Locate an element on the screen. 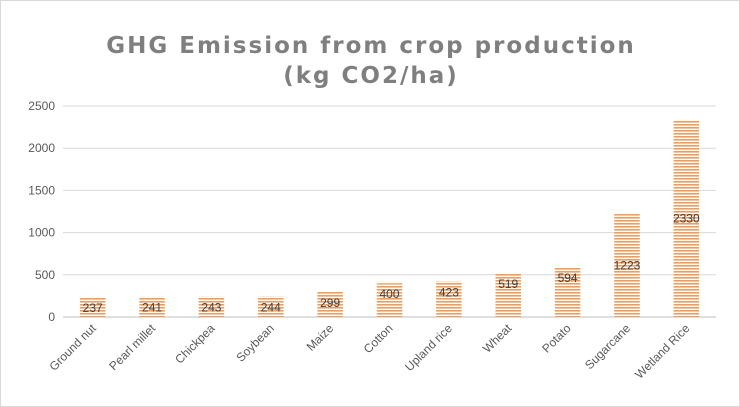 This screenshot has height=407, width=740. x-tick-label: Soybean is located at coordinates (254, 342).